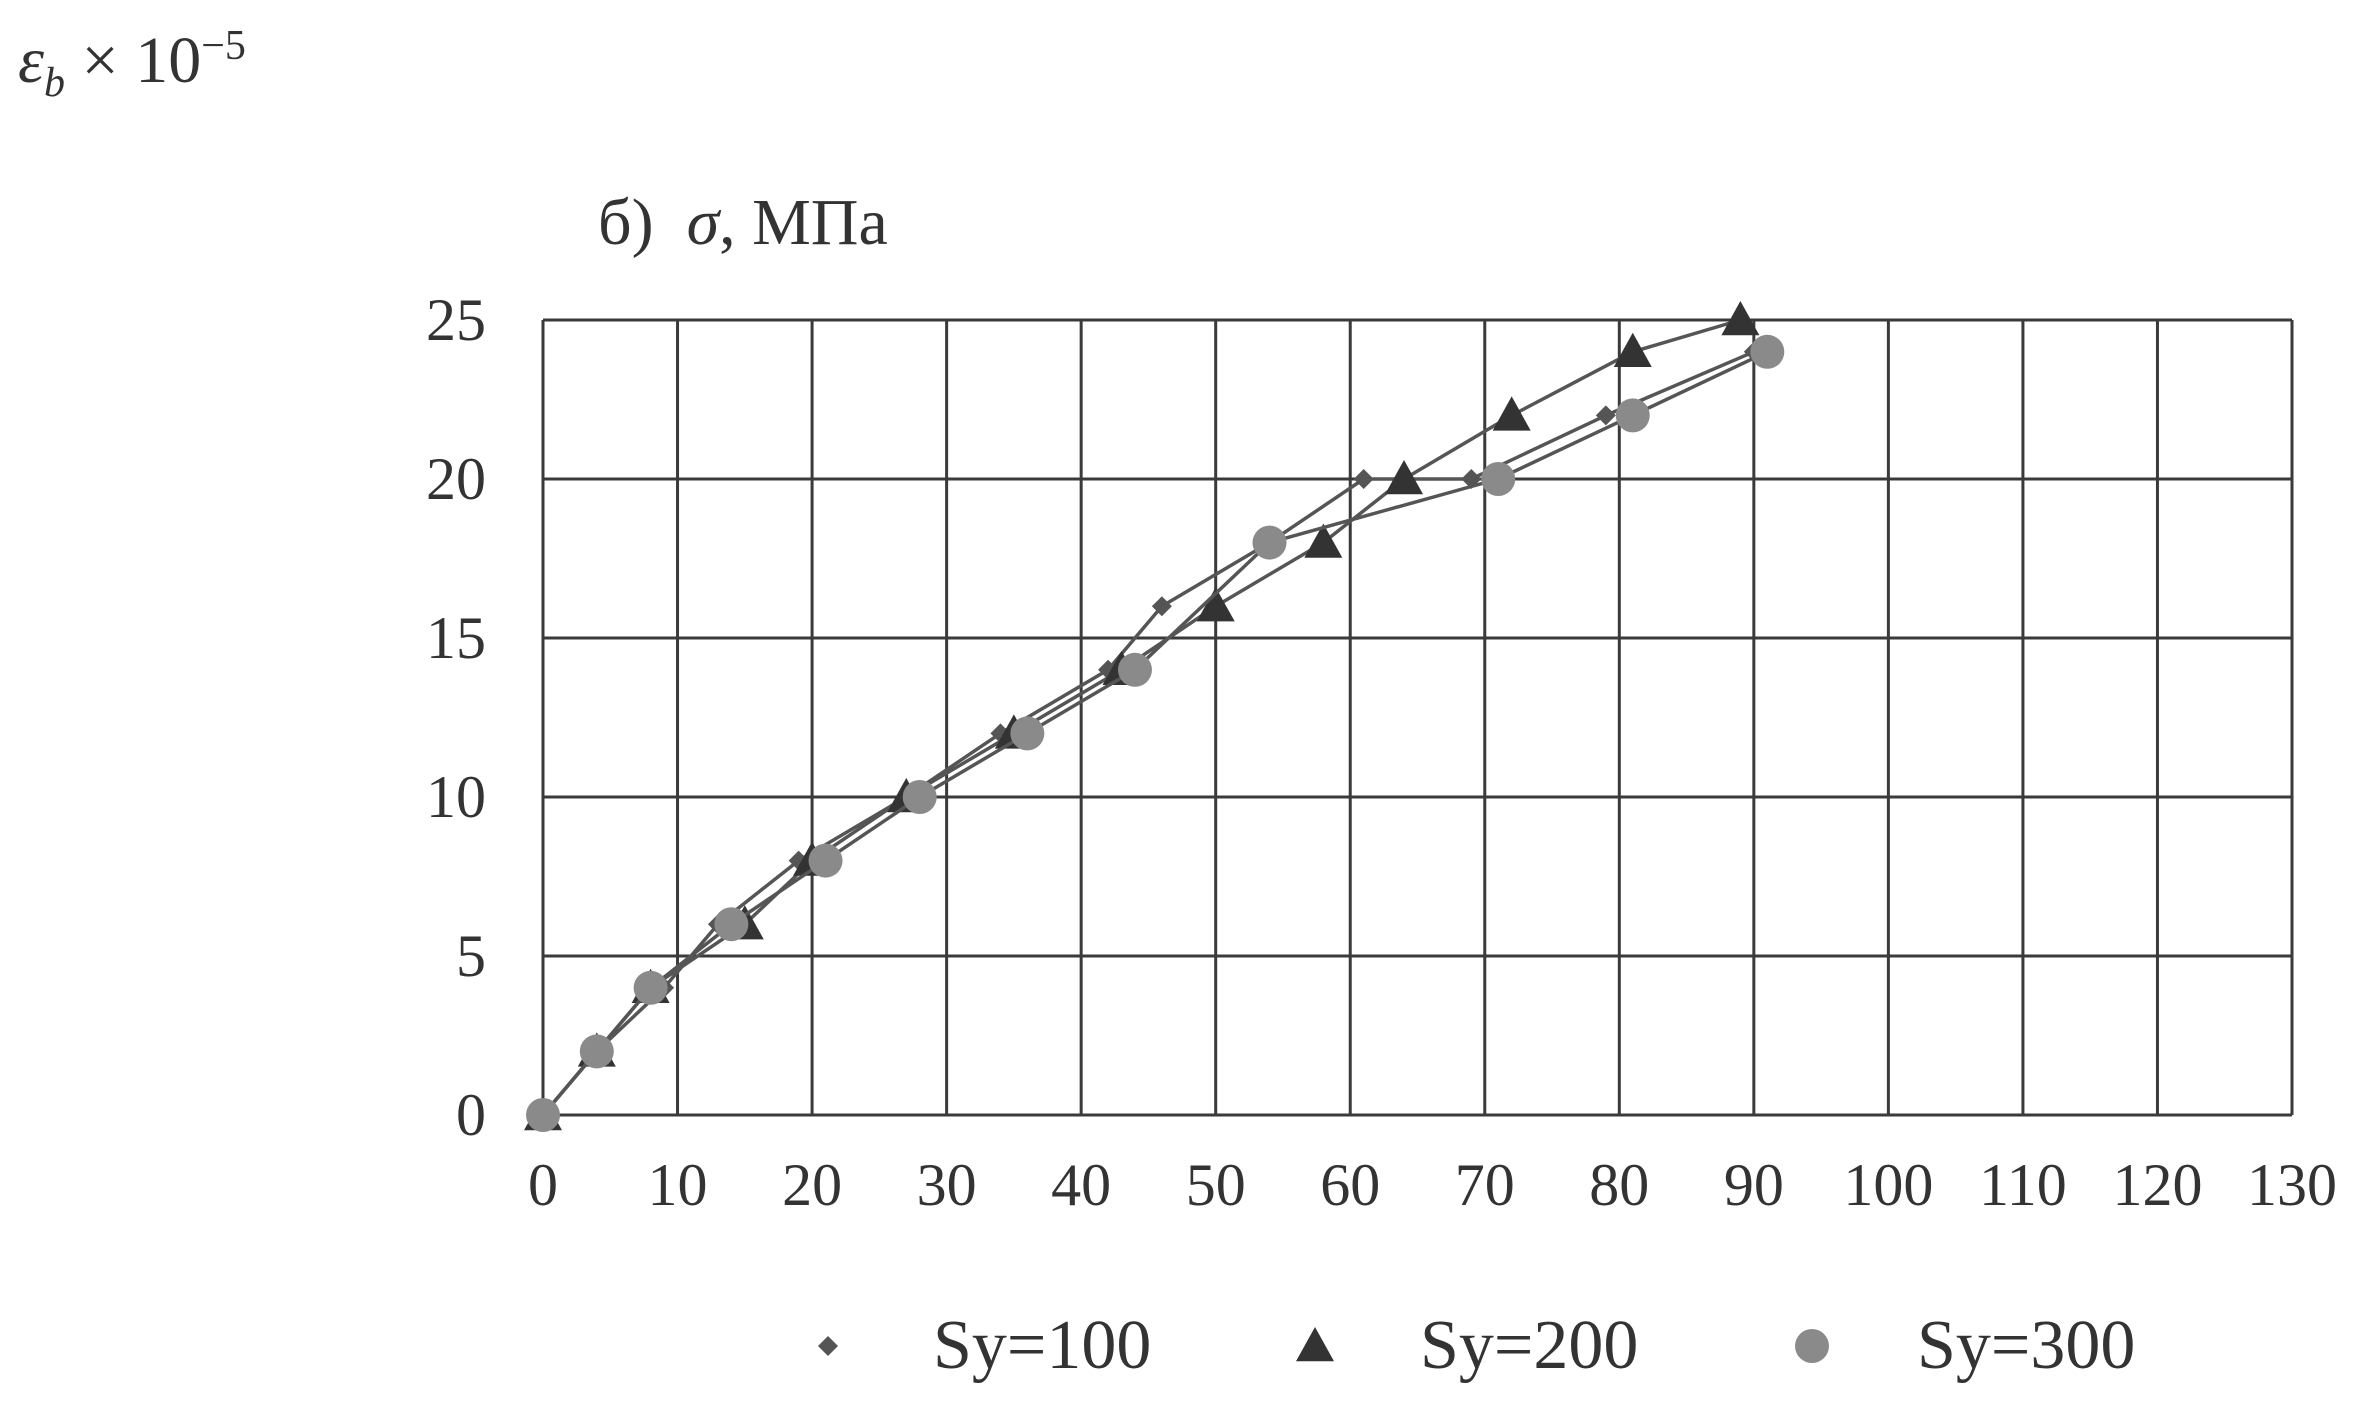  I want to click on corner-axis-label: εb × 10−5, so click(132, 64).